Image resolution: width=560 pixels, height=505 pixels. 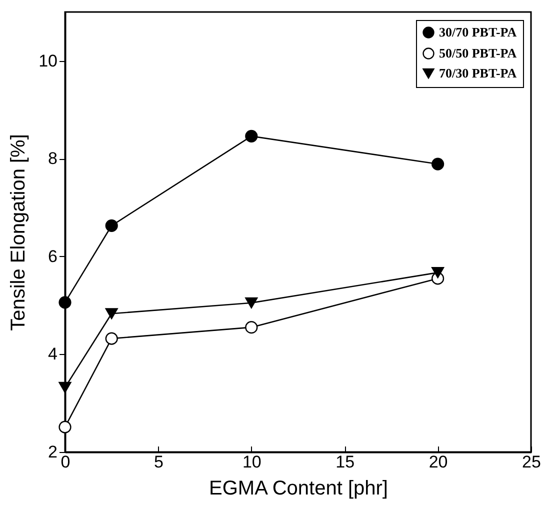 What do you see at coordinates (53, 354) in the screenshot?
I see `y-tick-label: 4` at bounding box center [53, 354].